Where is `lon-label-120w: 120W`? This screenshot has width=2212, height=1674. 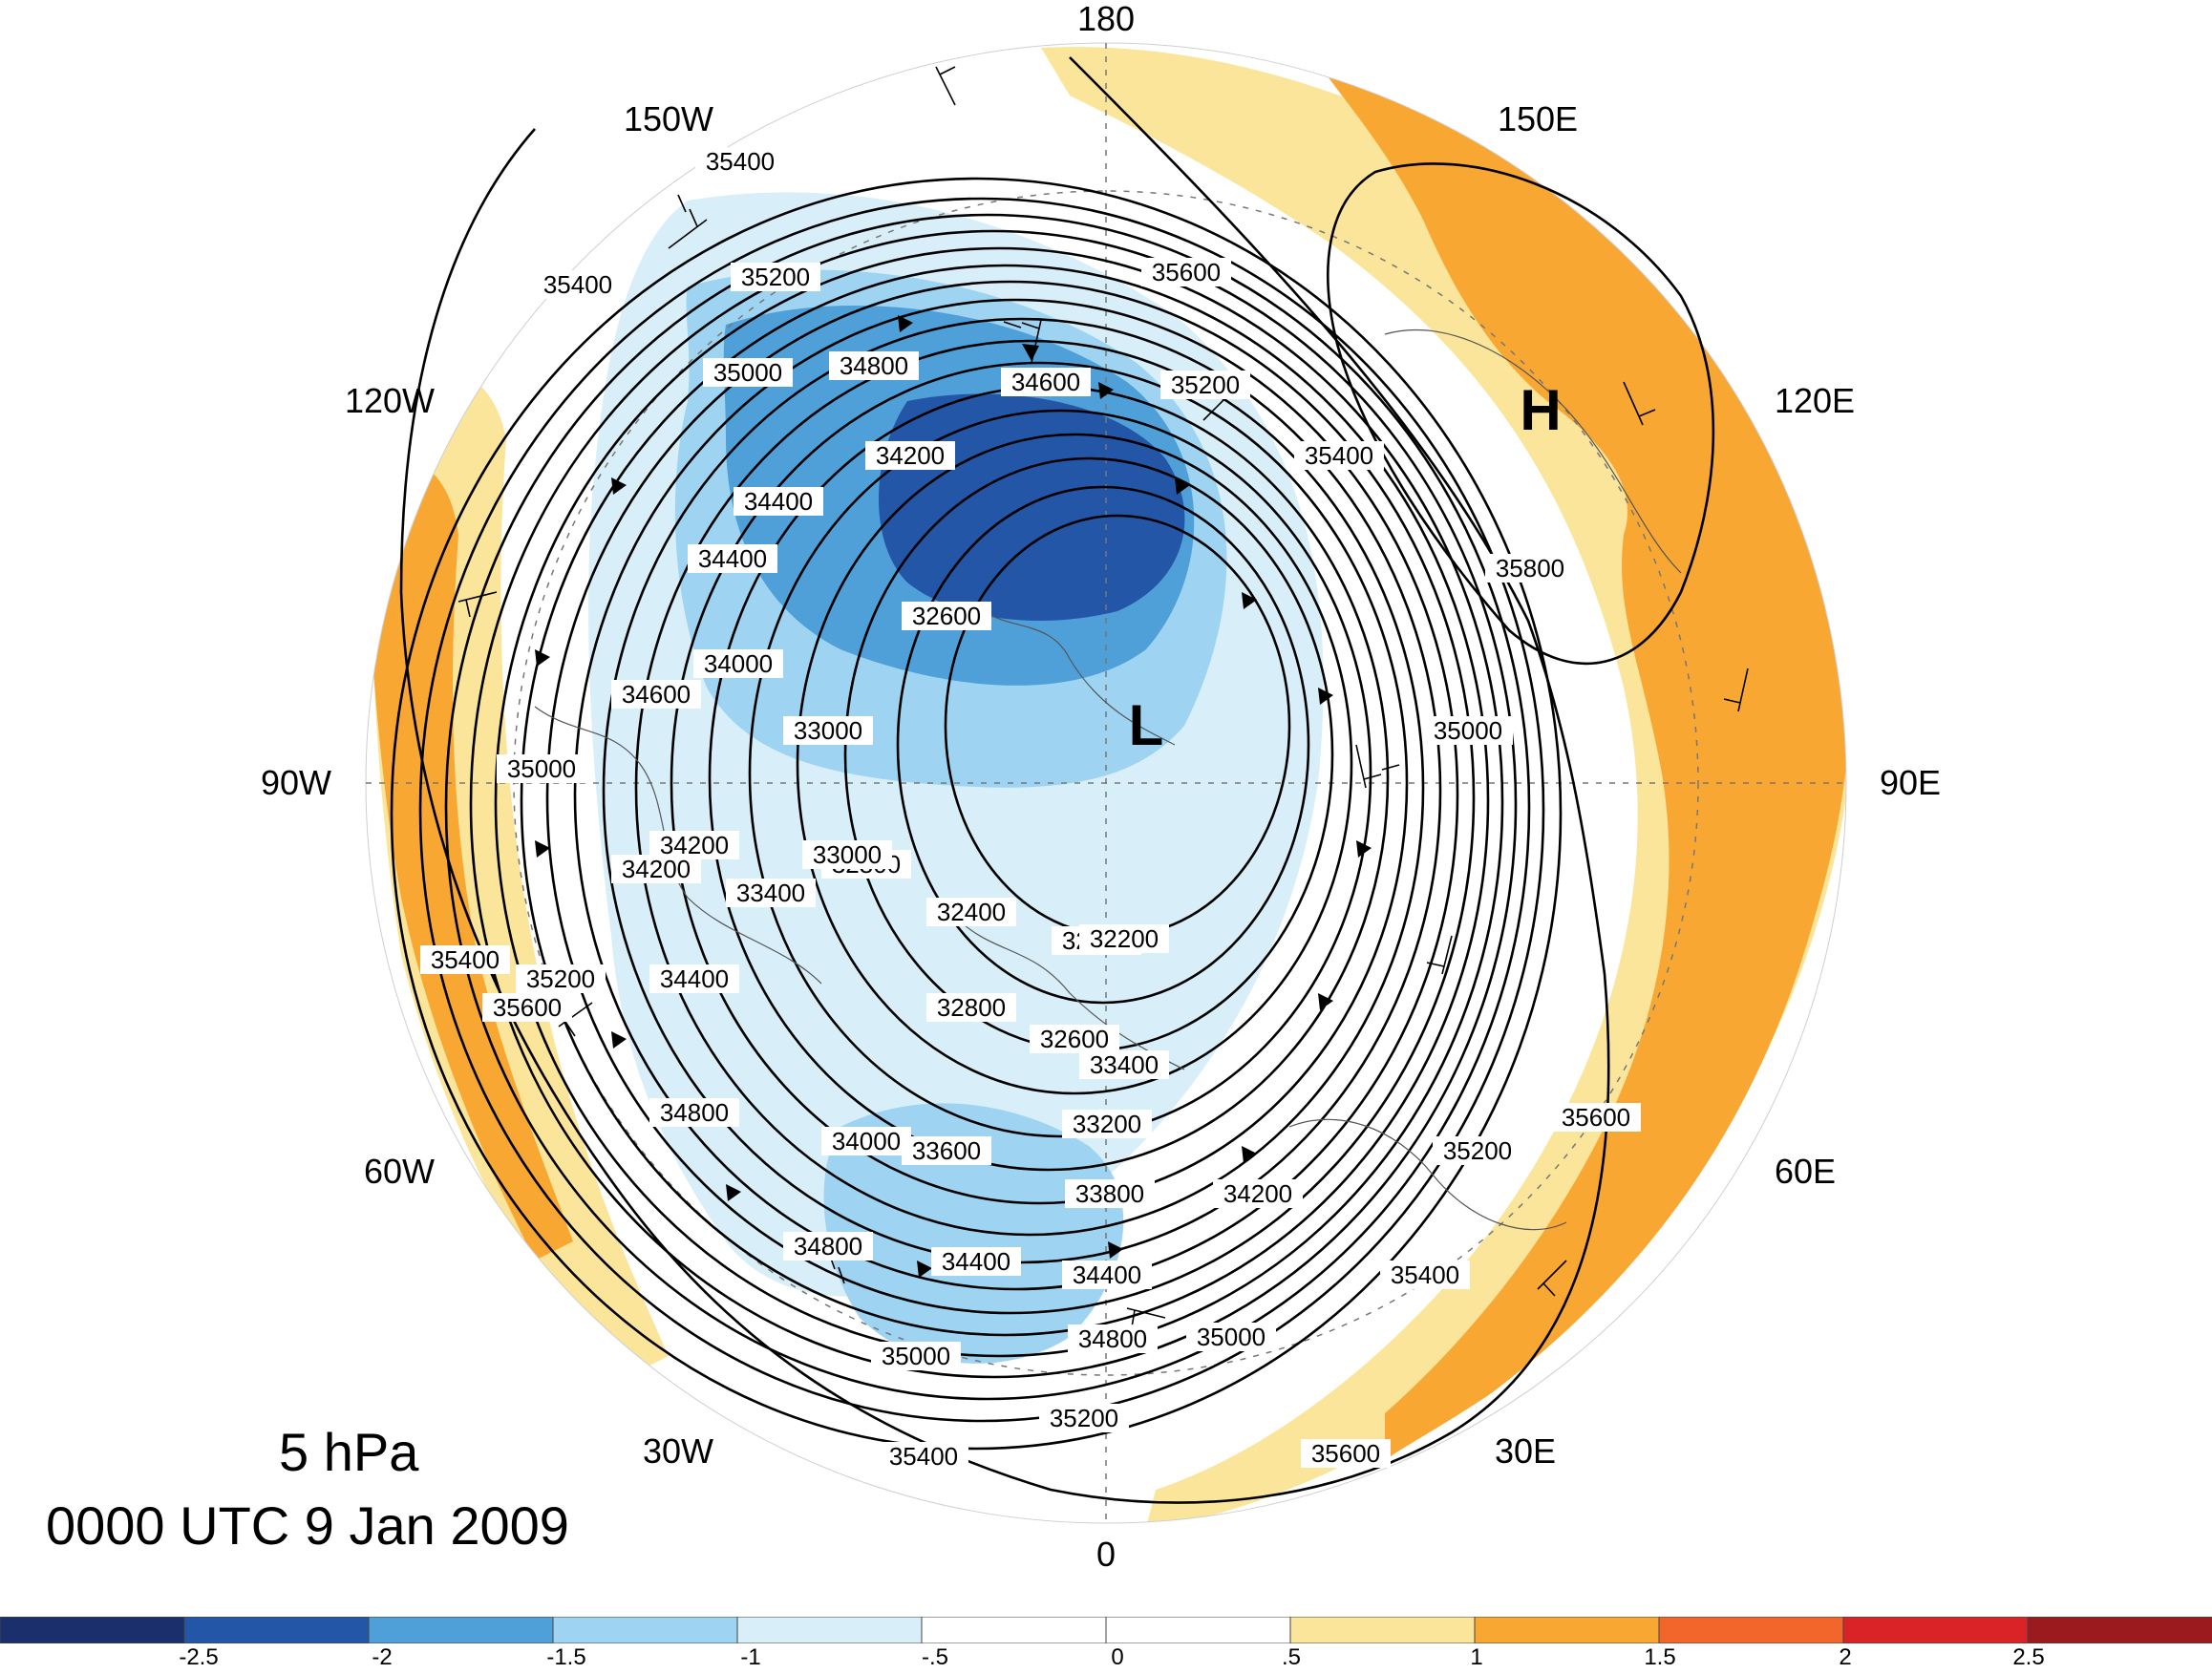 lon-label-120w: 120W is located at coordinates (390, 400).